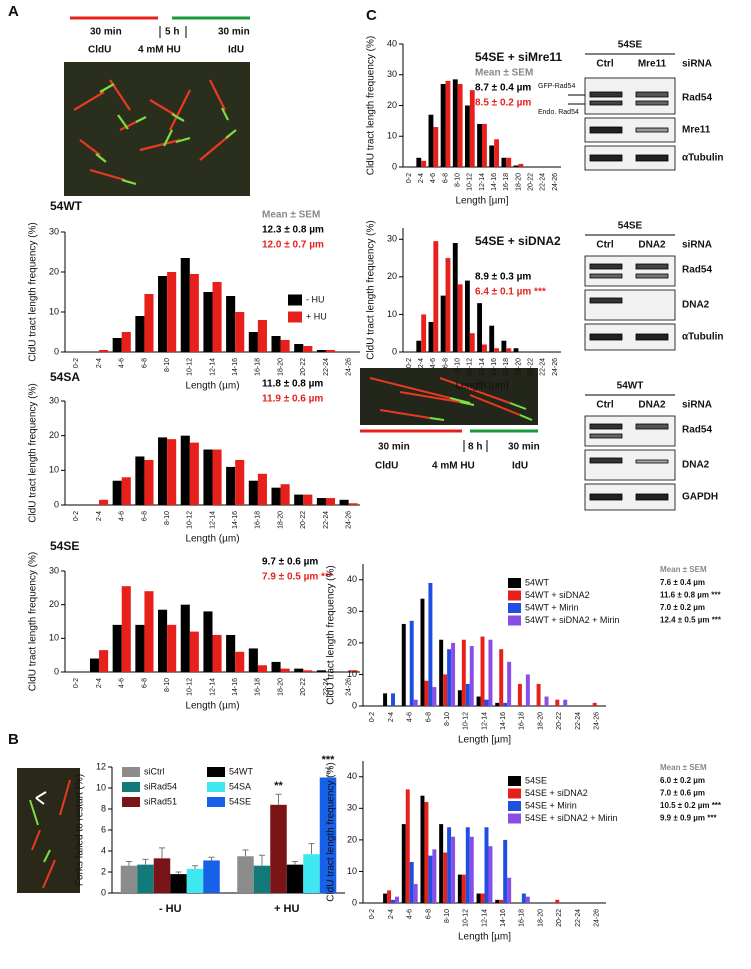 This screenshot has height=969, width=751. Describe the element at coordinates (316, 316) in the screenshot. I see `legend-label: + HU` at that location.